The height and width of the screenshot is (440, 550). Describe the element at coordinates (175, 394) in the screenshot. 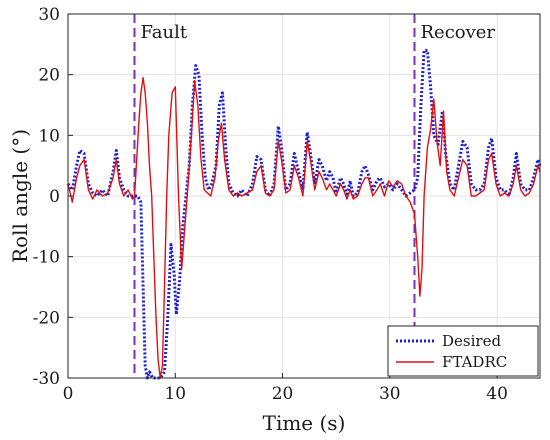

I see `x-tick-label: 10` at that location.